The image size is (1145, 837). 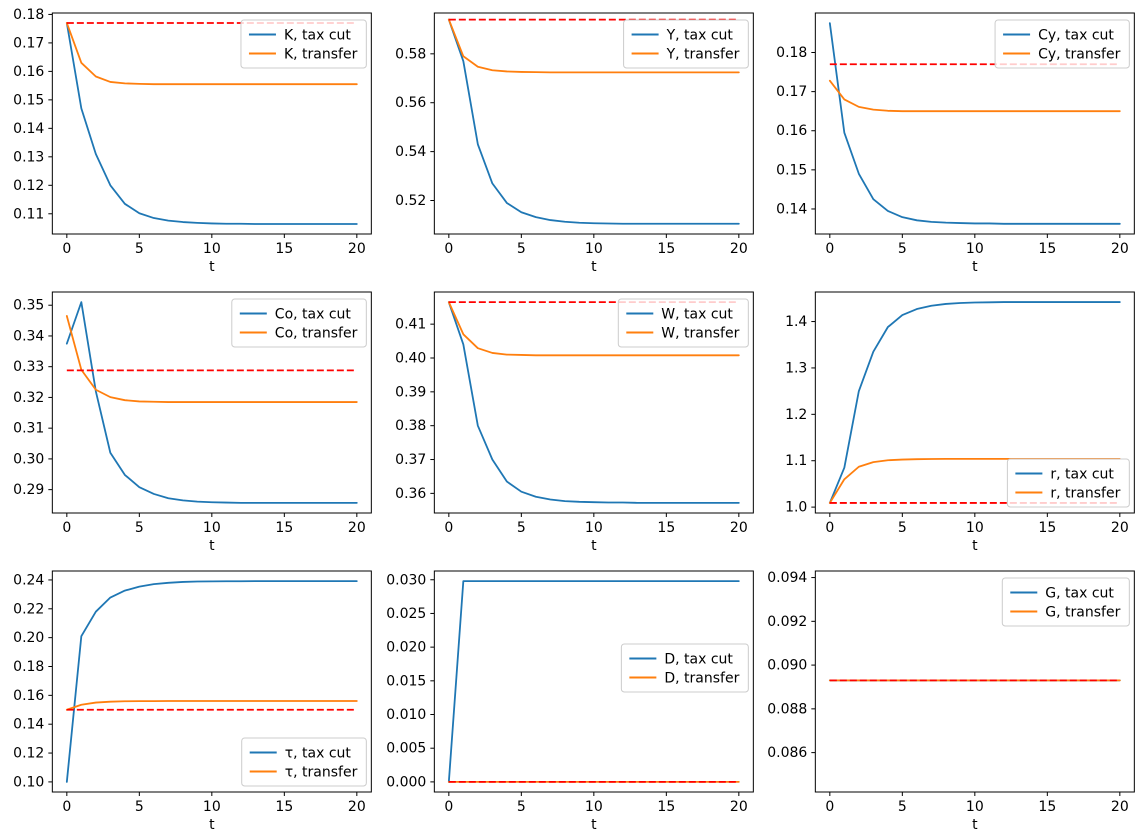 What do you see at coordinates (28, 696) in the screenshot?
I see `y-tick-label: 0.16` at bounding box center [28, 696].